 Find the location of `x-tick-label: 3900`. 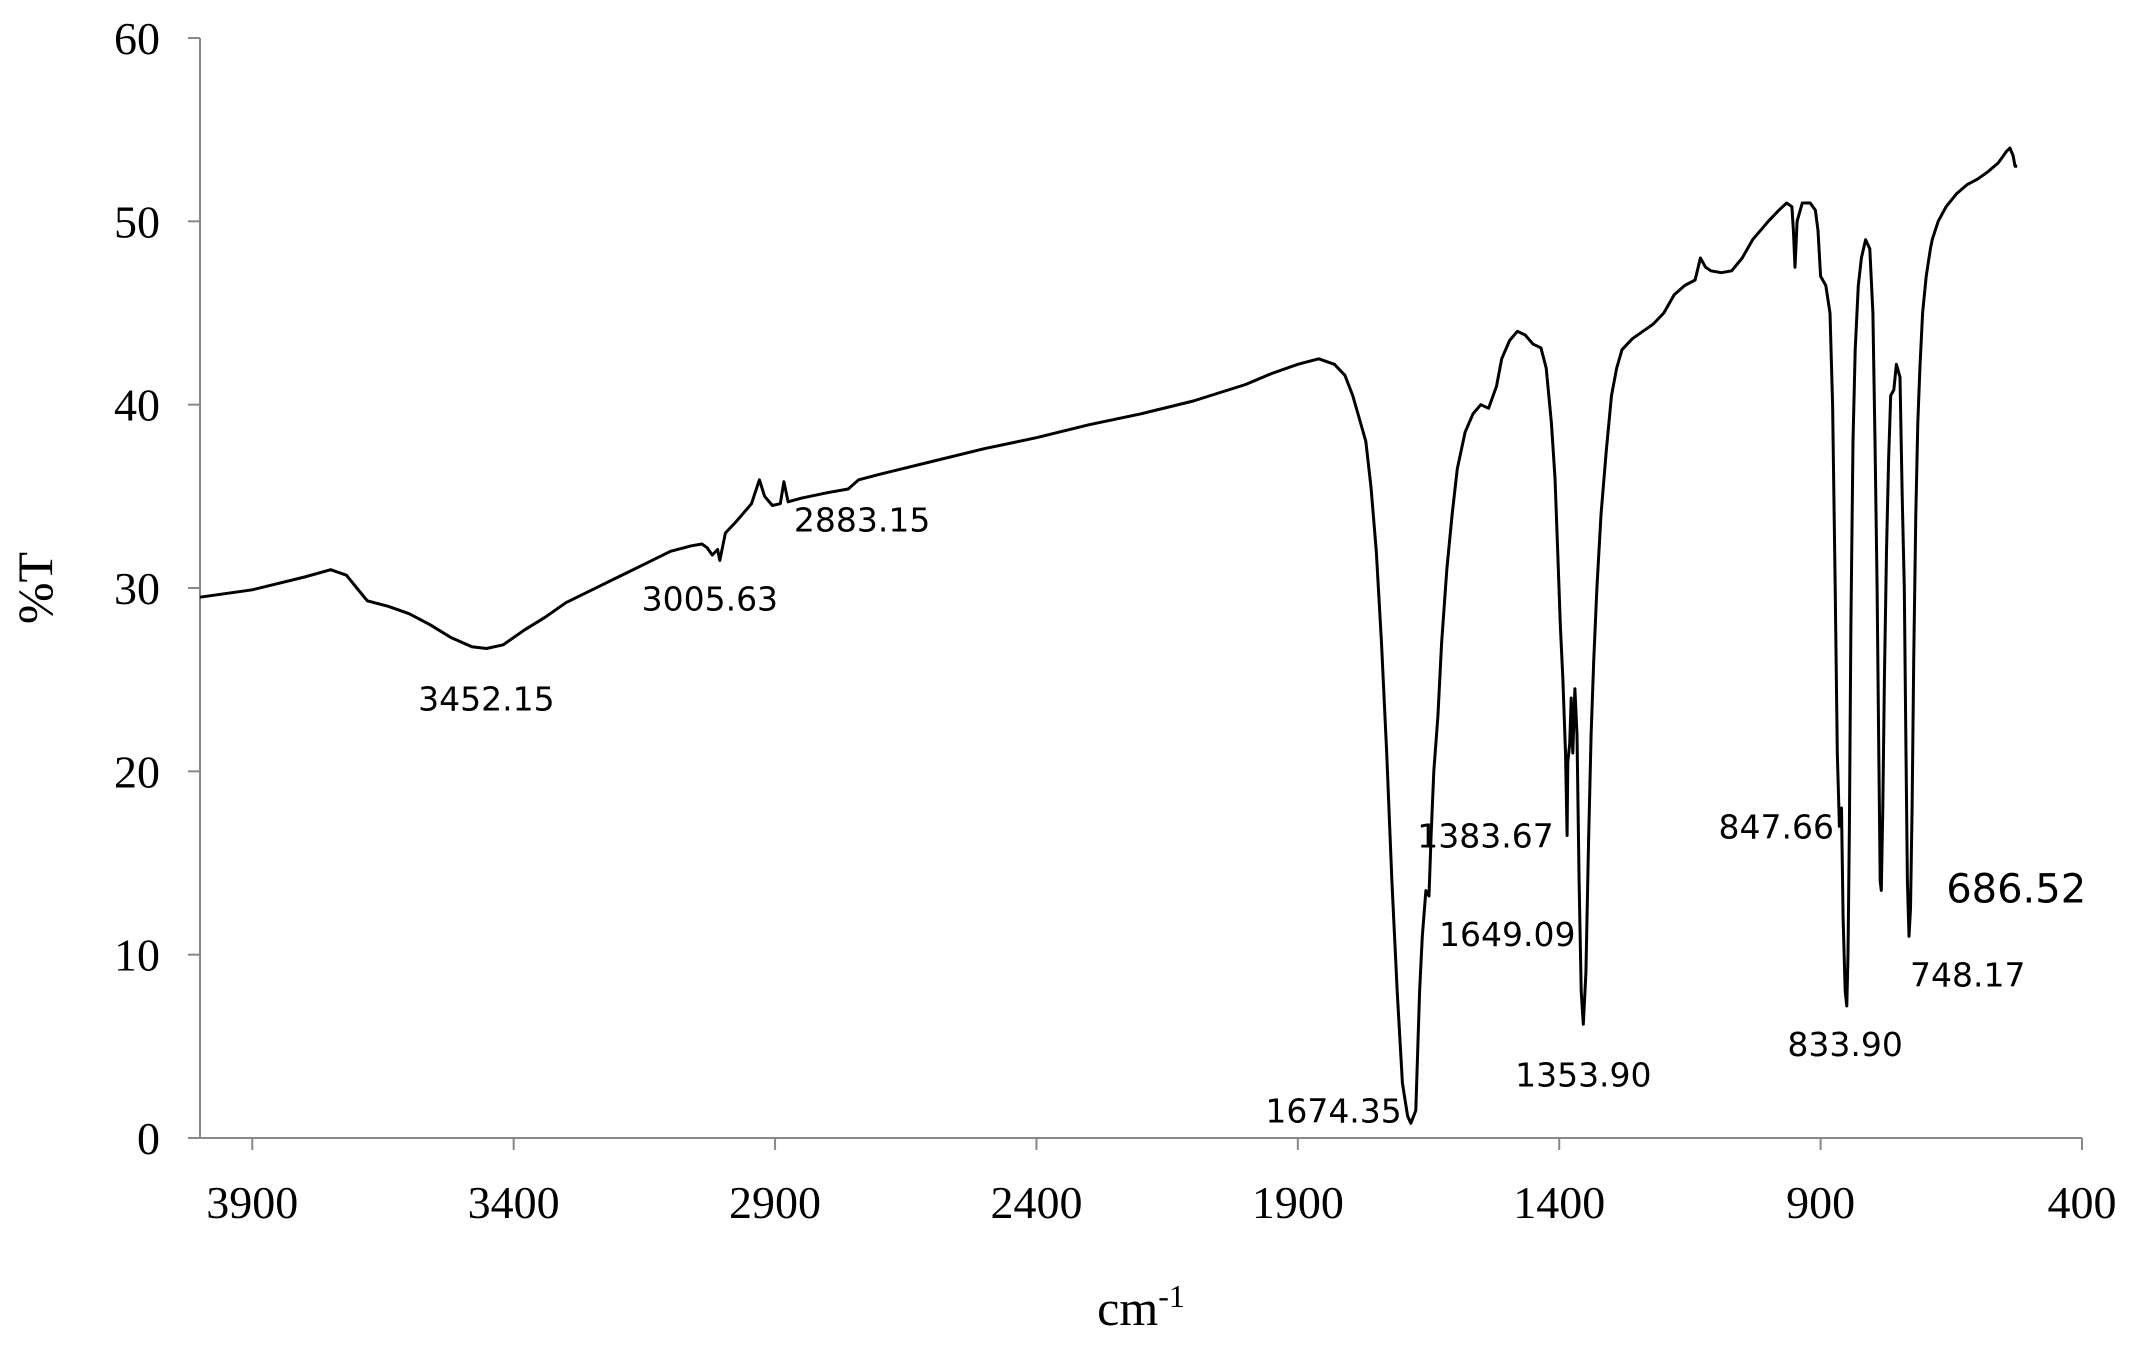

x-tick-label: 3900 is located at coordinates (252, 1202).